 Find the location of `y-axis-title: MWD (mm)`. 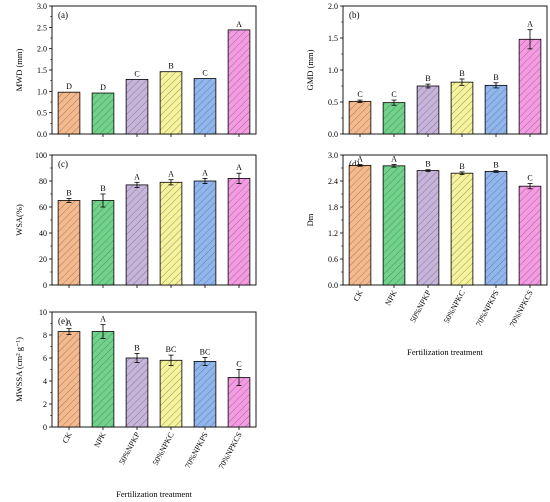

y-axis-title: MWD (mm) is located at coordinates (19, 69).